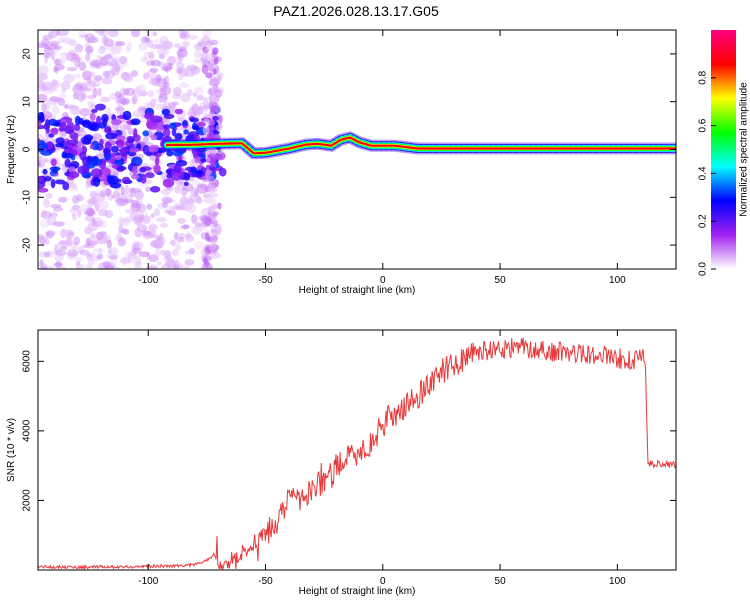 This screenshot has height=600, width=750. Describe the element at coordinates (703, 77) in the screenshot. I see `colorbar-tick-label: 0.8` at that location.